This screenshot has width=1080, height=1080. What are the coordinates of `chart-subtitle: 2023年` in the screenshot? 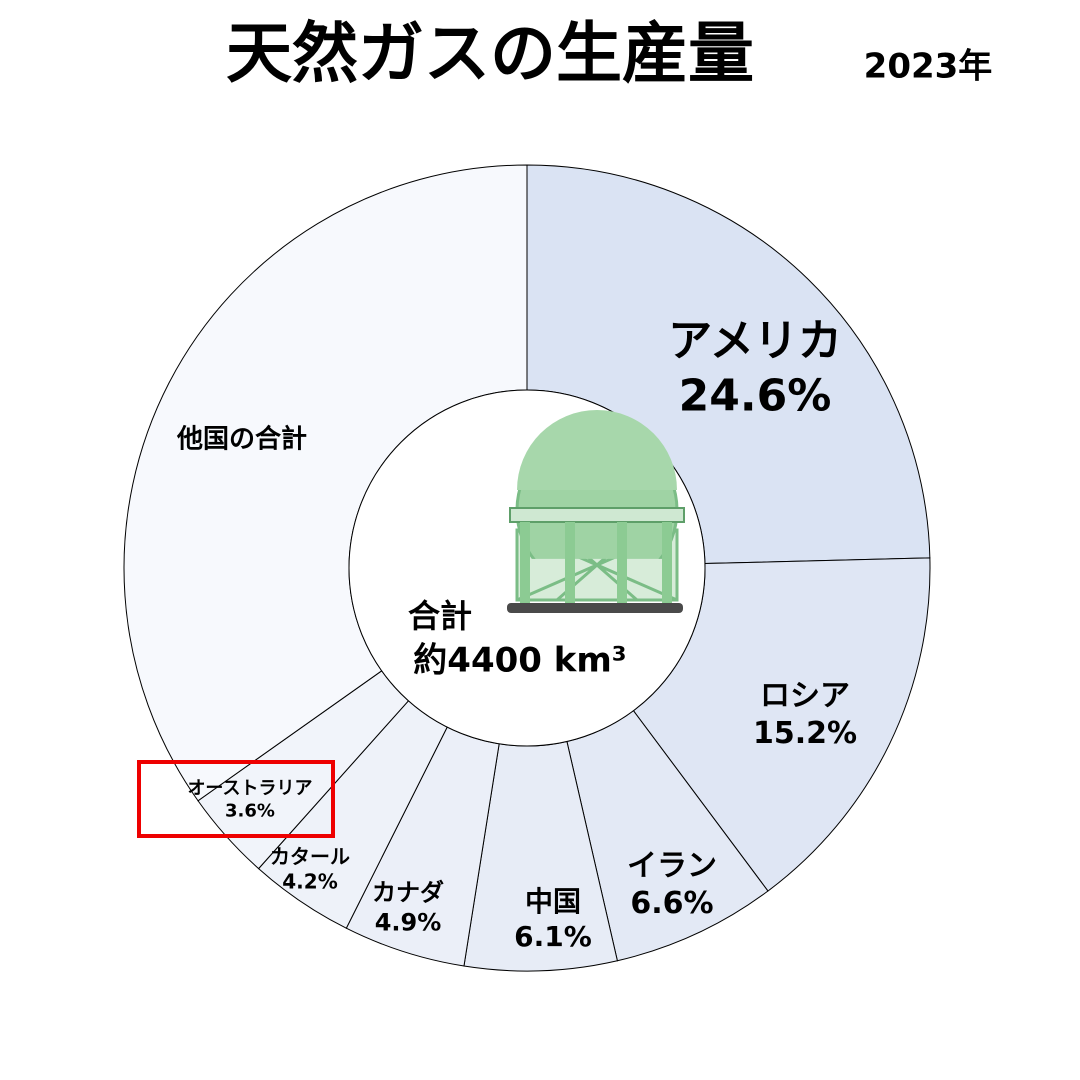 It's located at (928, 67).